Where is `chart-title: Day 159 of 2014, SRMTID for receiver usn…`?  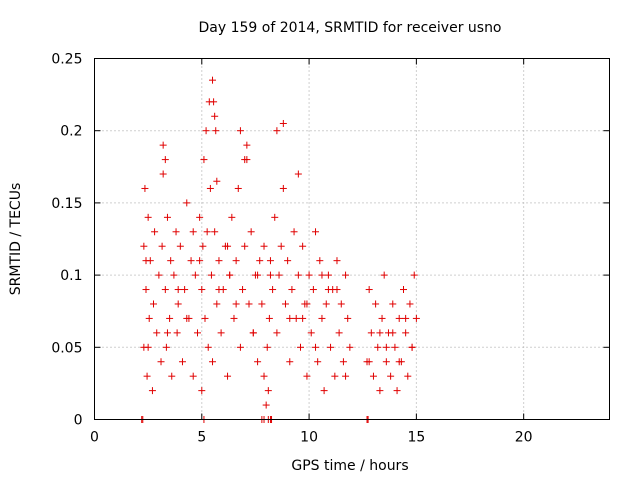 chart-title: Day 159 of 2014, SRMTID for receiver usn… is located at coordinates (349, 28).